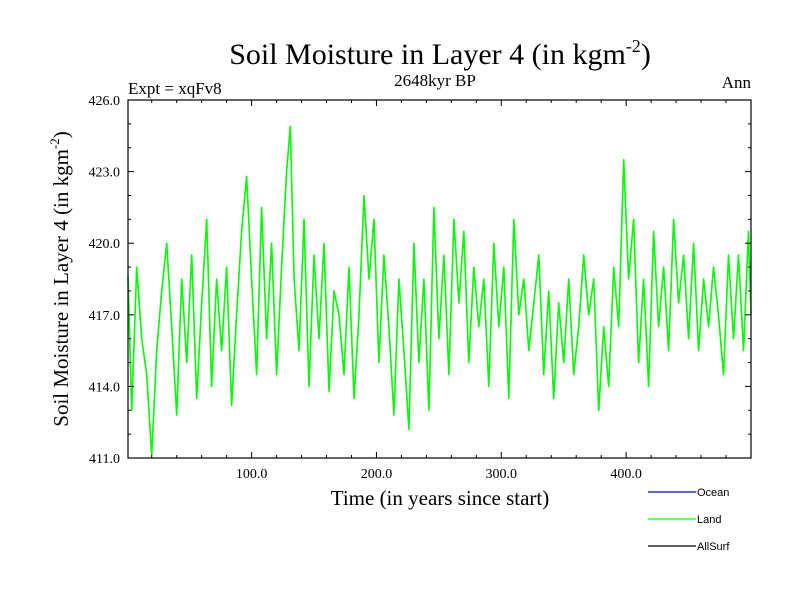 The width and height of the screenshot is (800, 600). What do you see at coordinates (104, 459) in the screenshot?
I see `y-tick-label: 411.0` at bounding box center [104, 459].